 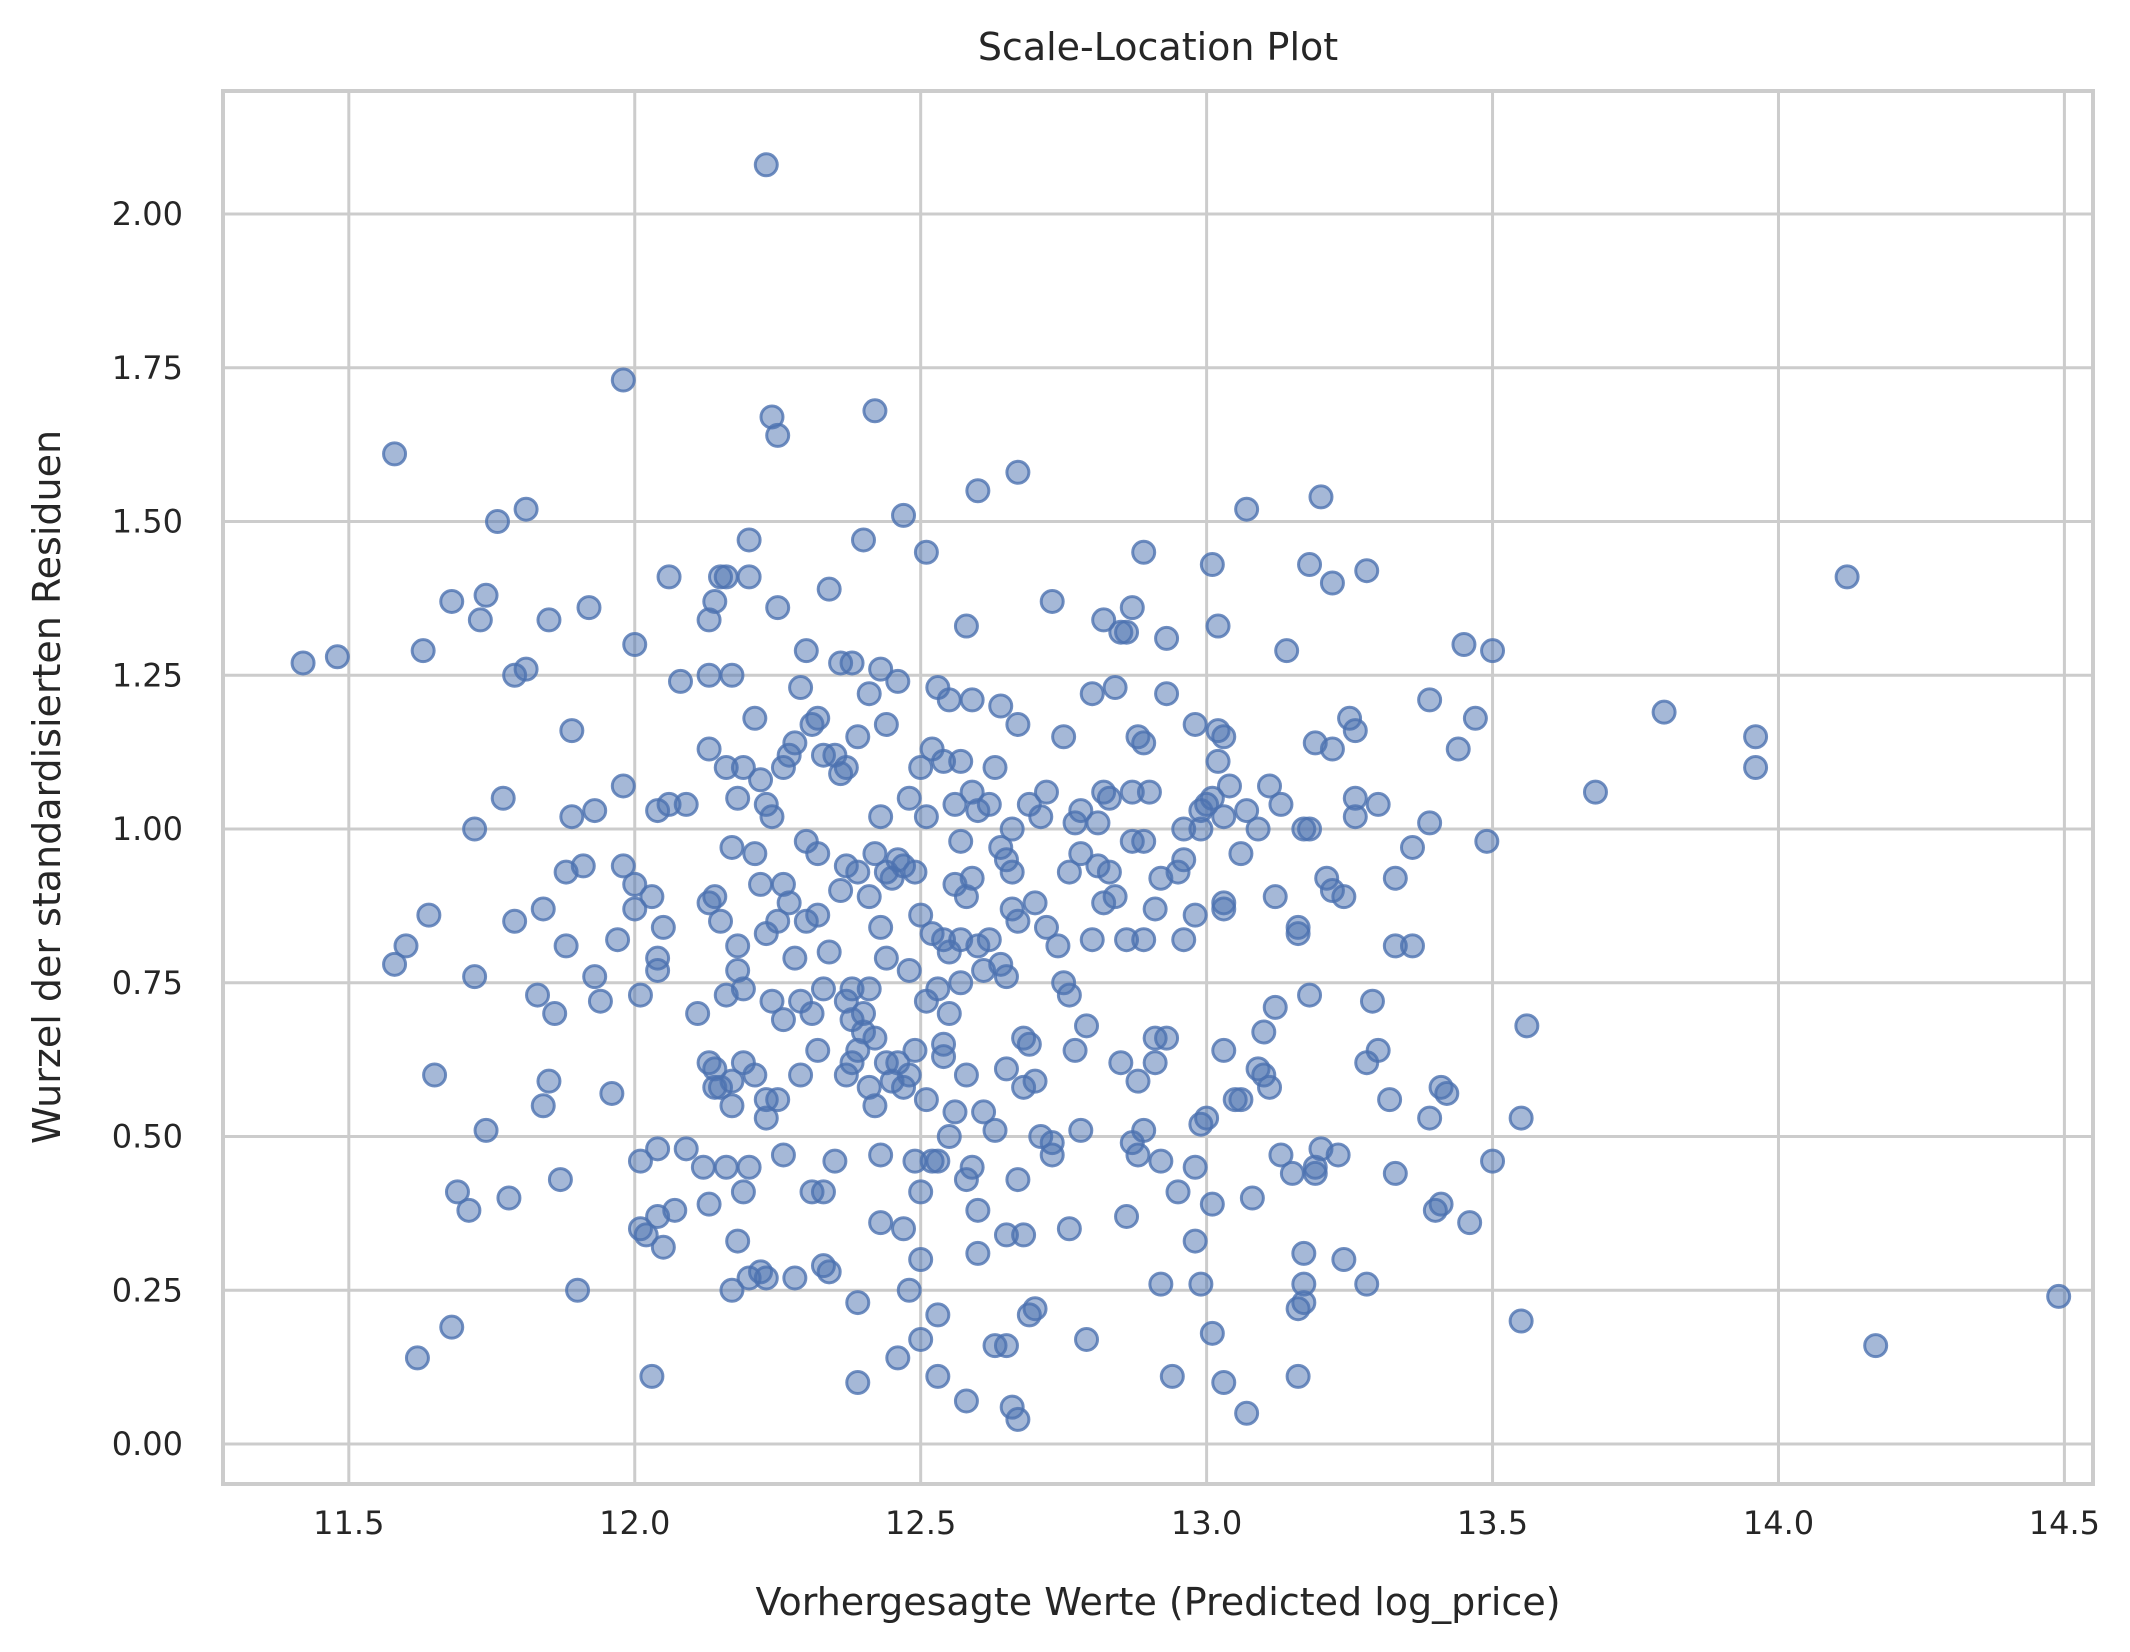 What do you see at coordinates (147, 1137) in the screenshot?
I see `y-tick-label: 0.50` at bounding box center [147, 1137].